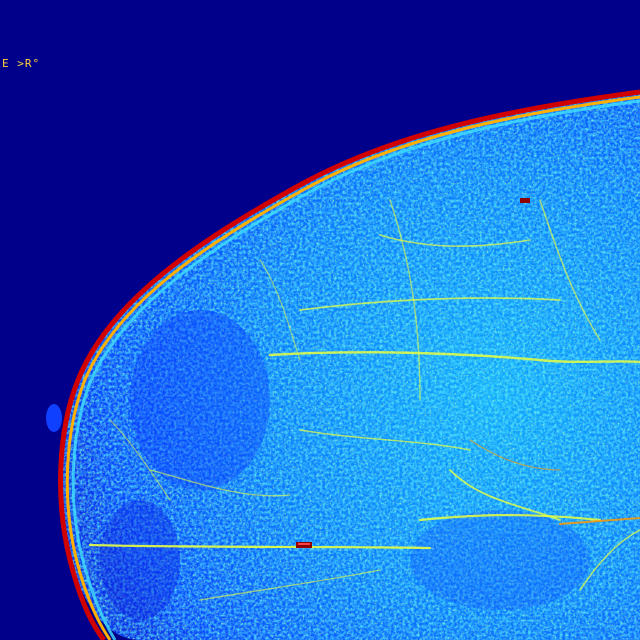 Image resolution: width=640 pixels, height=640 pixels. What do you see at coordinates (21, 63) in the screenshot?
I see `corner-label: E >R°` at bounding box center [21, 63].